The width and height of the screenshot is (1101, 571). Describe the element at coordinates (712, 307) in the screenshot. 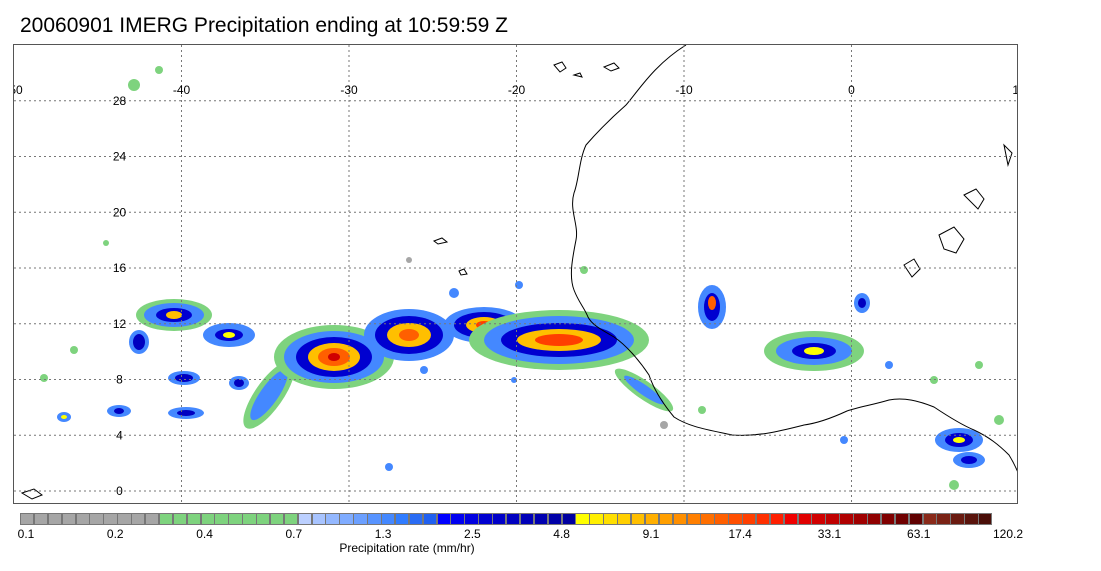

I see `precip-cluster-east1` at that location.